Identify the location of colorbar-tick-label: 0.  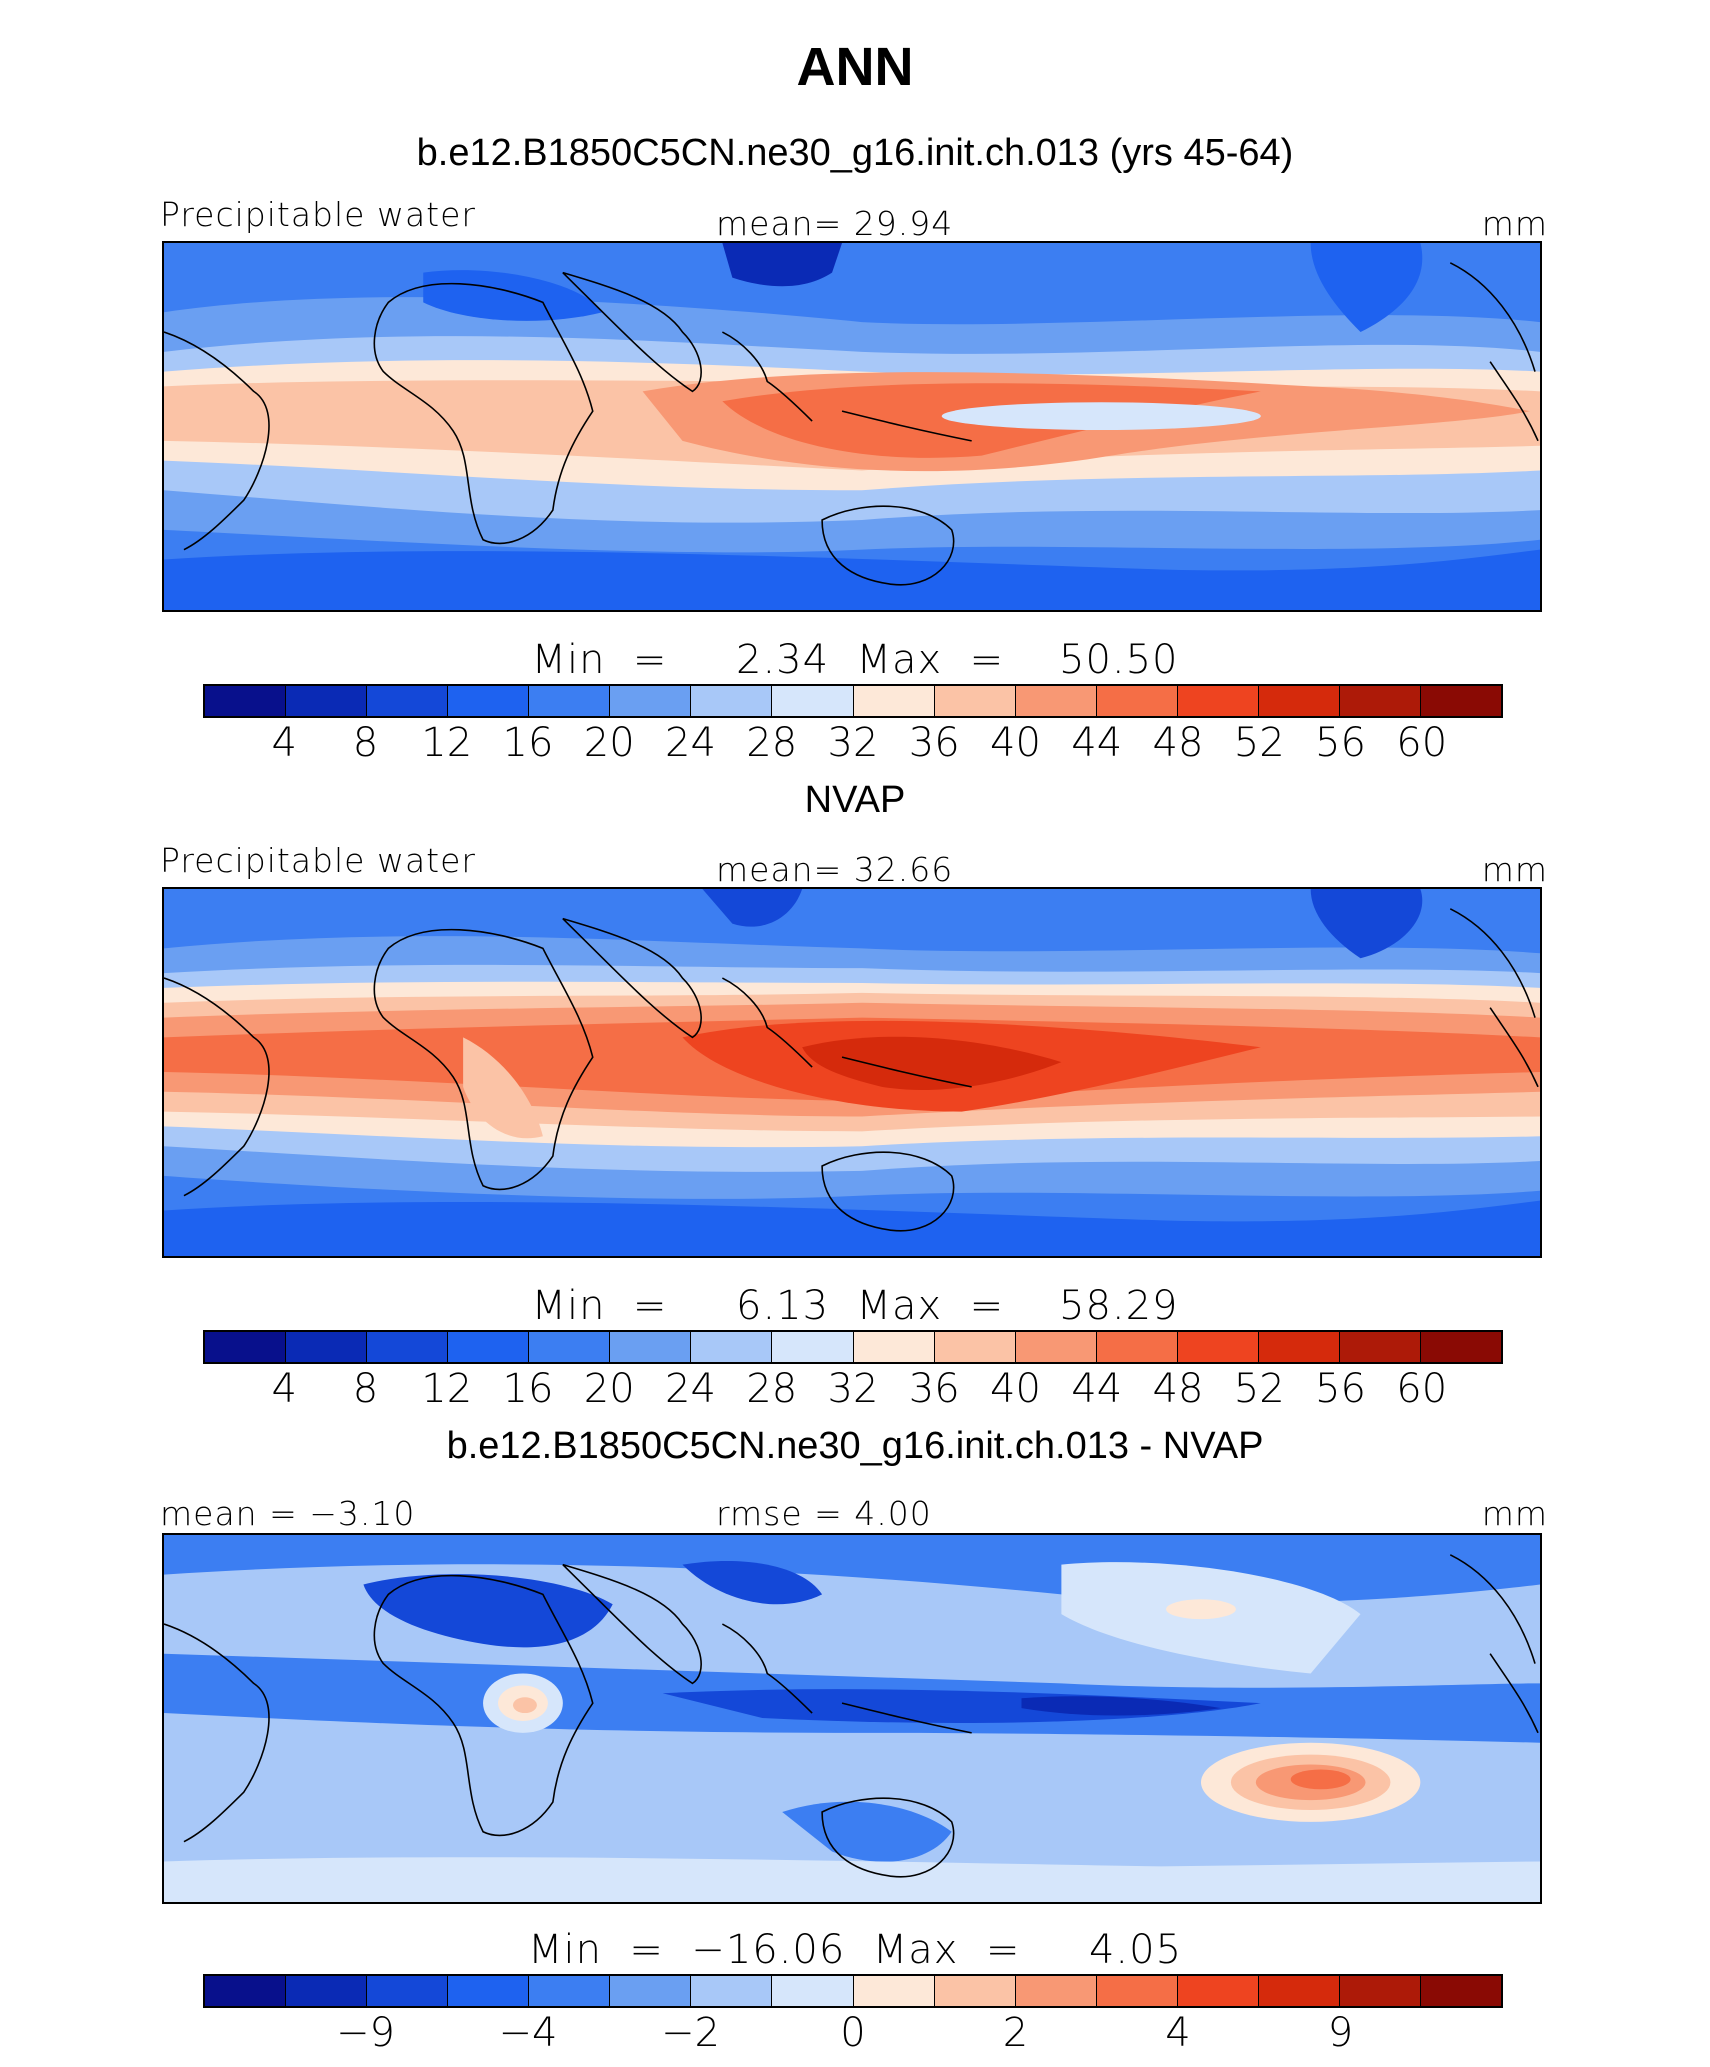
(853, 2033).